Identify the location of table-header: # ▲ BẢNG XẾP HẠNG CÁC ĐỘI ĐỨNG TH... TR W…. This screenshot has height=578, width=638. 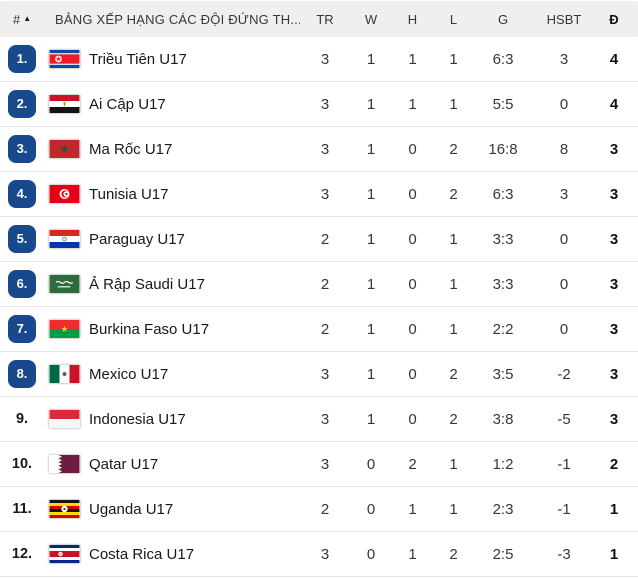
(319, 19).